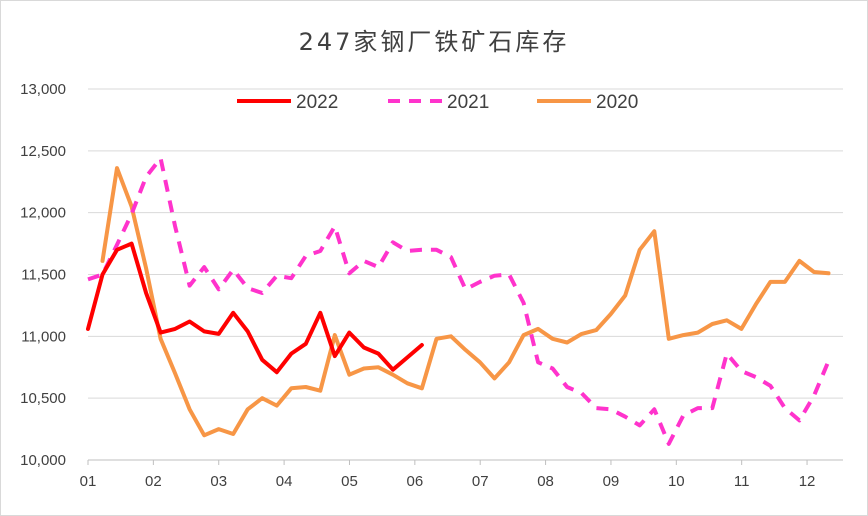  I want to click on y-tick-label: 10,500, so click(43, 398).